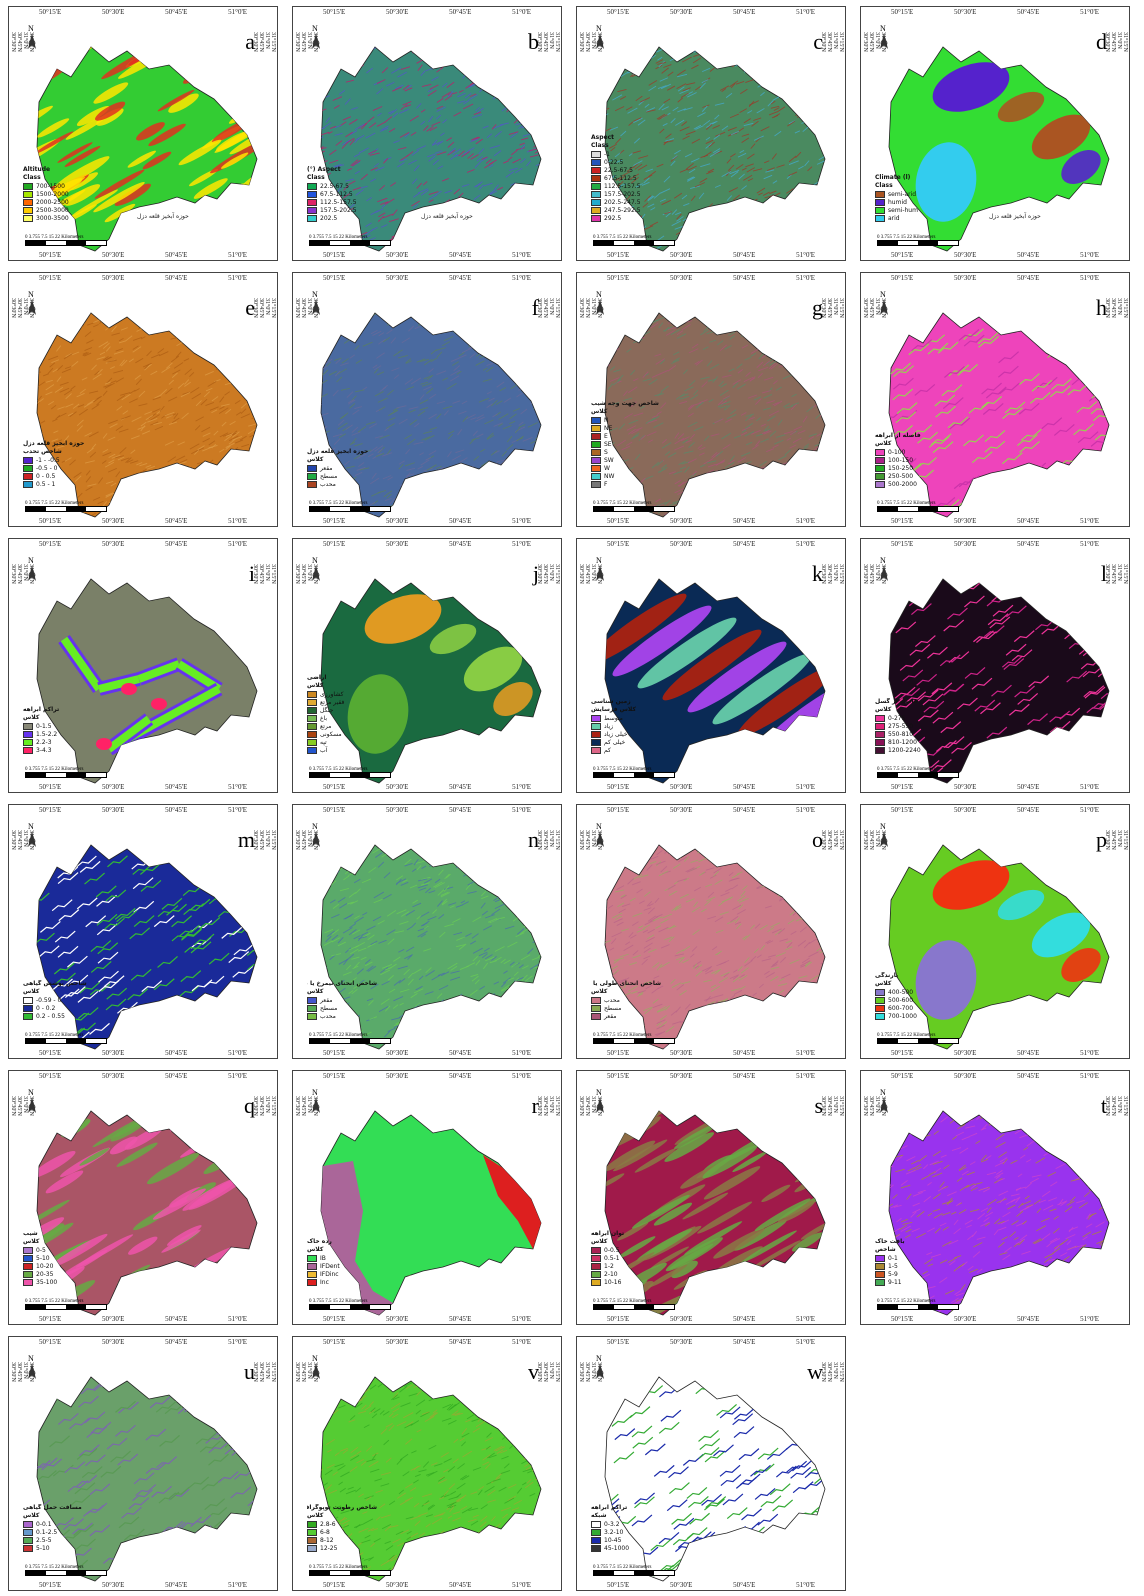  Describe the element at coordinates (626, 420) in the screenshot. I see `legend-item: N` at that location.